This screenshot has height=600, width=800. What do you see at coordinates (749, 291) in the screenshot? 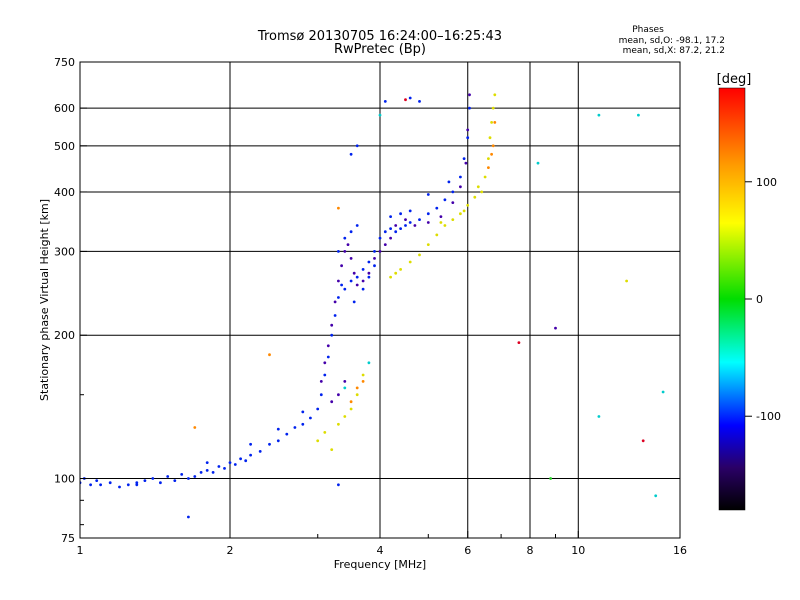
I see `colorbar: [deg] 100 0 -100` at bounding box center [749, 291].